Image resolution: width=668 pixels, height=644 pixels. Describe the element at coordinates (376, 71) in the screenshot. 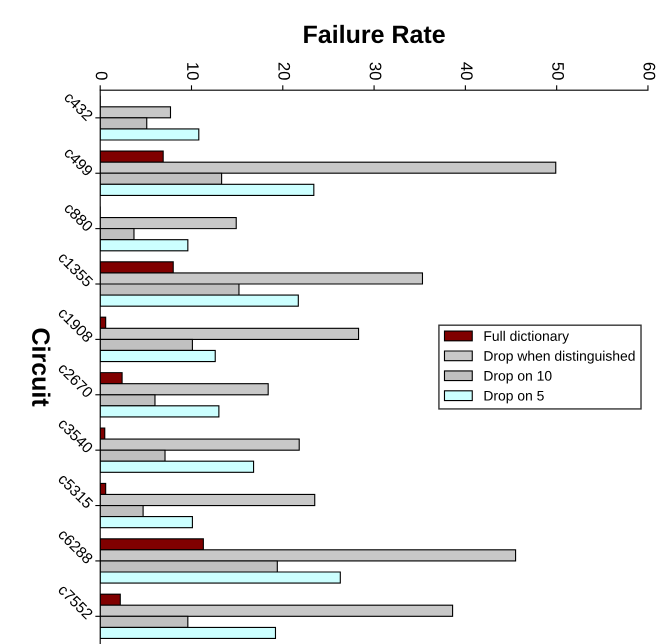

I see `x-tick-label: 30` at that location.